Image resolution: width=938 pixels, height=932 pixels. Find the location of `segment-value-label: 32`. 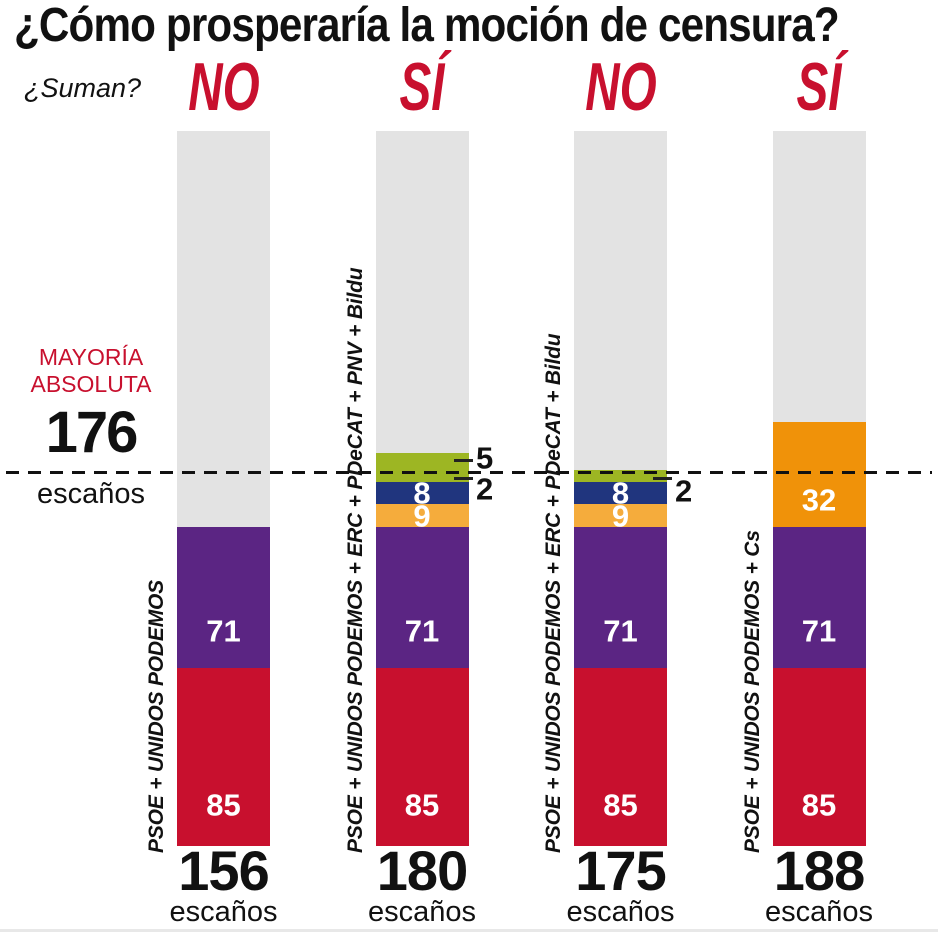

segment-value-label: 32 is located at coordinates (819, 500).